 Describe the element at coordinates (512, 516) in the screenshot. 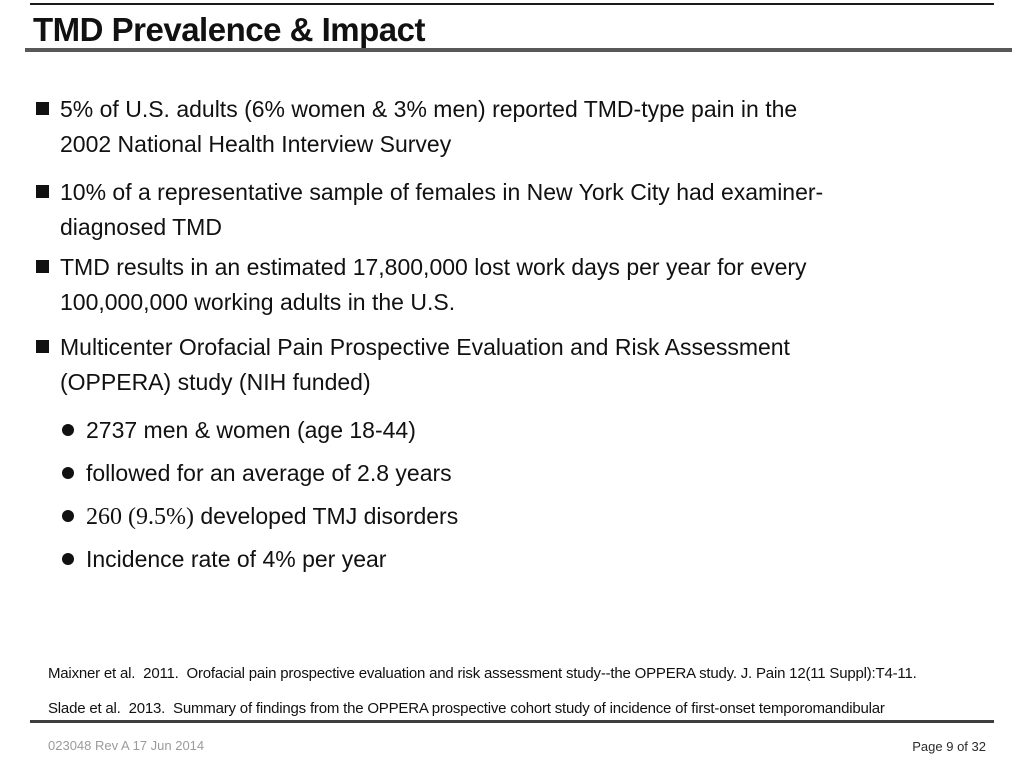

I see `sub-bullet-item: 260 (9.5%) developed TMJ disorders` at that location.